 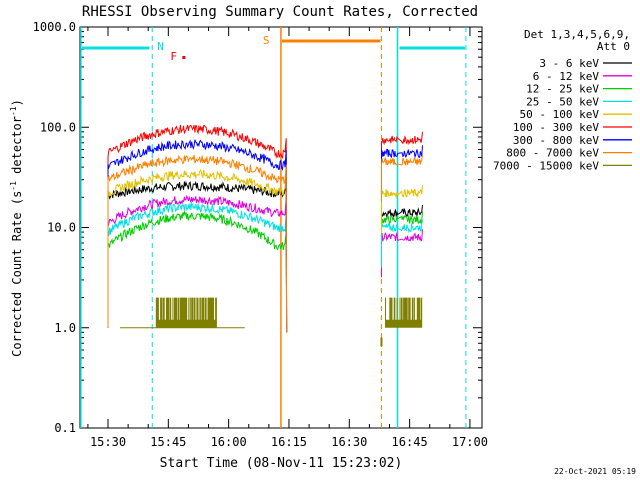 What do you see at coordinates (562, 101) in the screenshot?
I see `legend-label: 25 - 50 keV` at bounding box center [562, 101].